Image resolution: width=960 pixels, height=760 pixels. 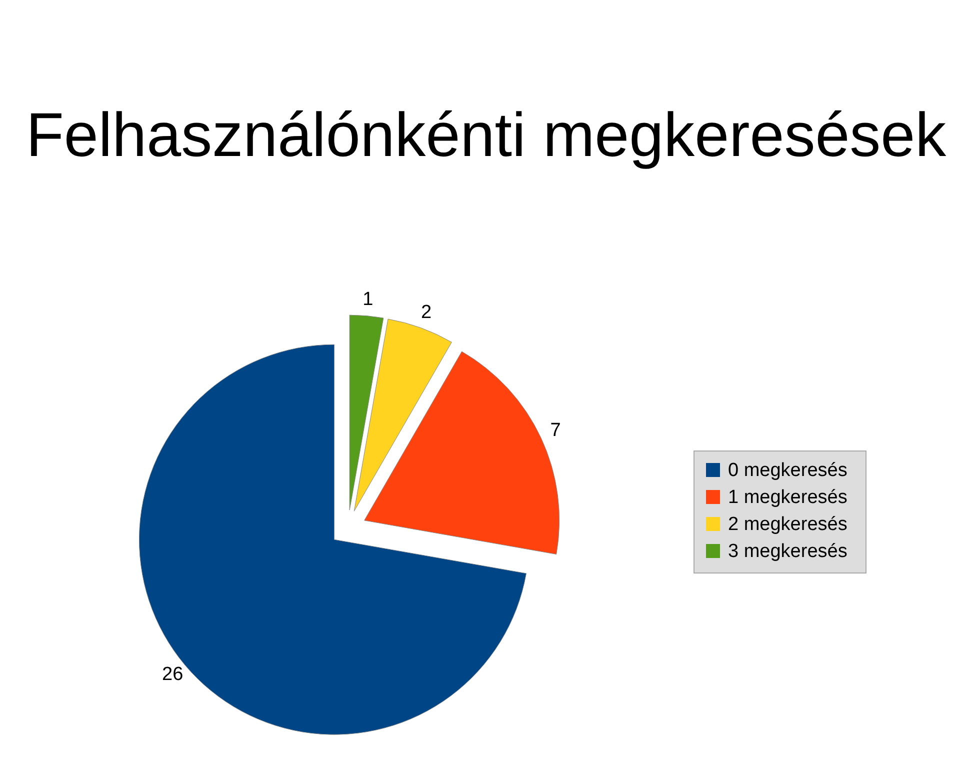 What do you see at coordinates (368, 299) in the screenshot?
I see `data-label: 1` at bounding box center [368, 299].